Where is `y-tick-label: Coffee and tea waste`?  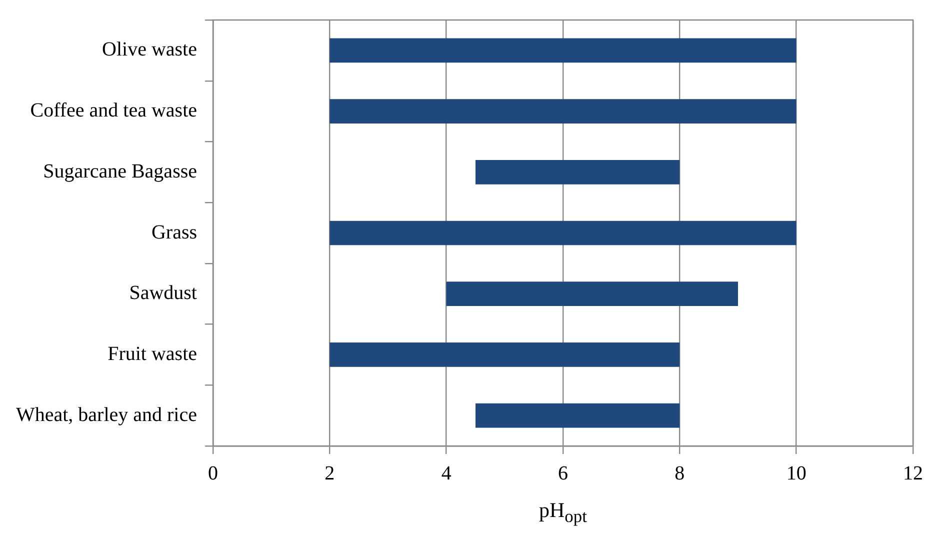
y-tick-label: Coffee and tea waste is located at coordinates (114, 111).